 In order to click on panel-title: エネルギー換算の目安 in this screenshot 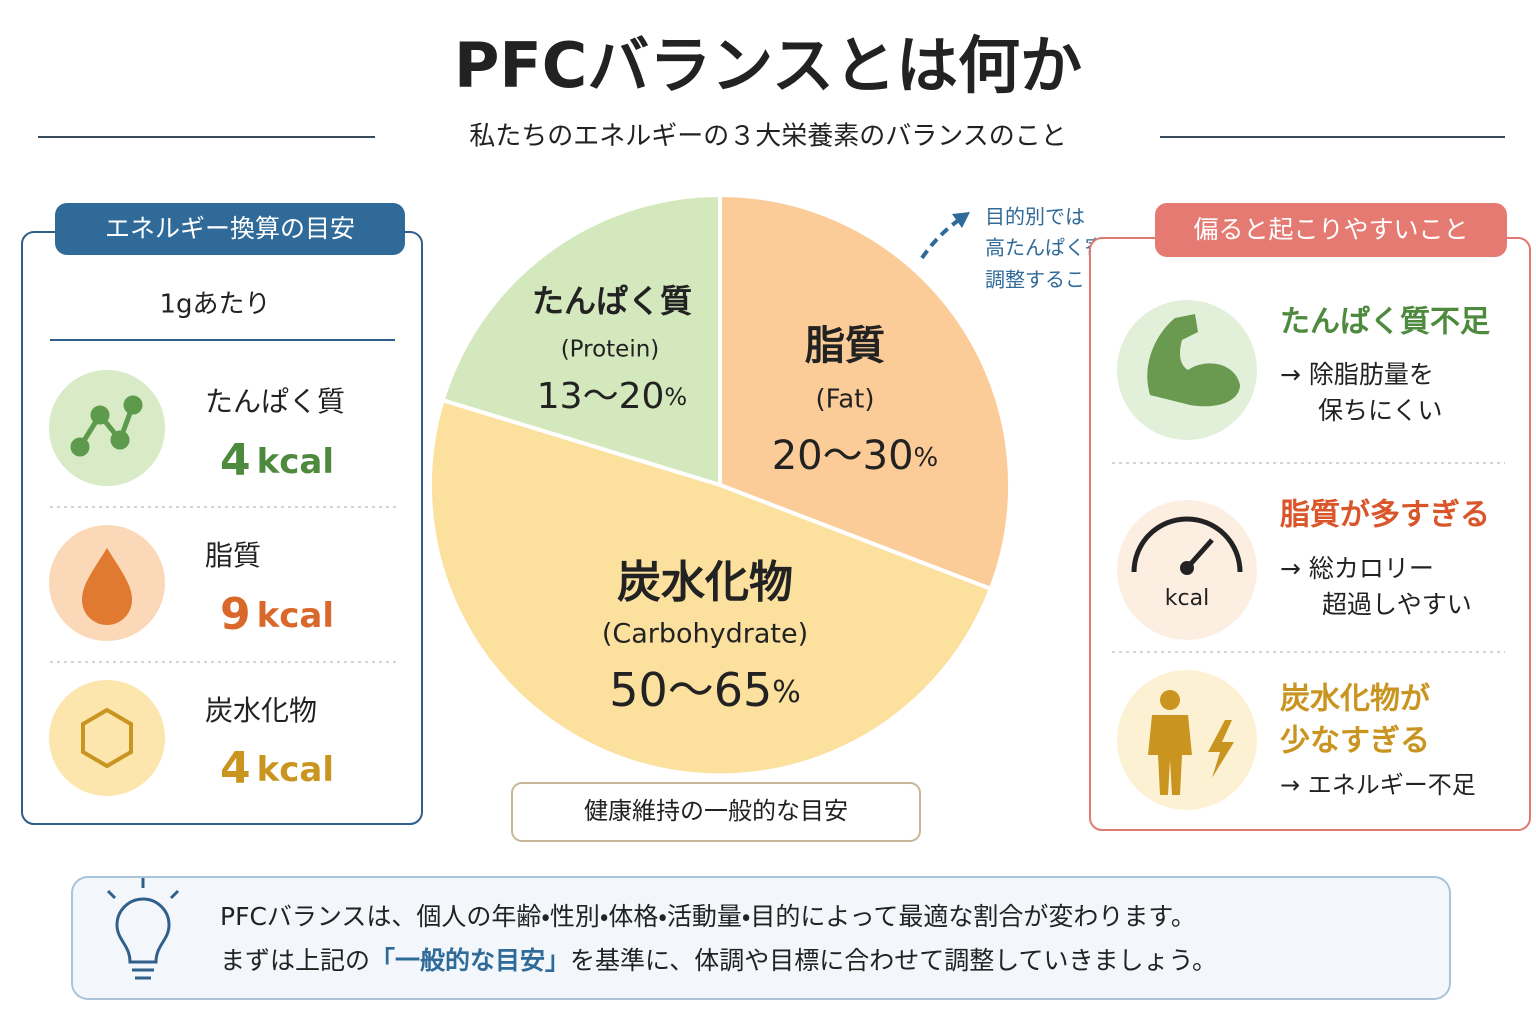, I will do `click(230, 228)`.